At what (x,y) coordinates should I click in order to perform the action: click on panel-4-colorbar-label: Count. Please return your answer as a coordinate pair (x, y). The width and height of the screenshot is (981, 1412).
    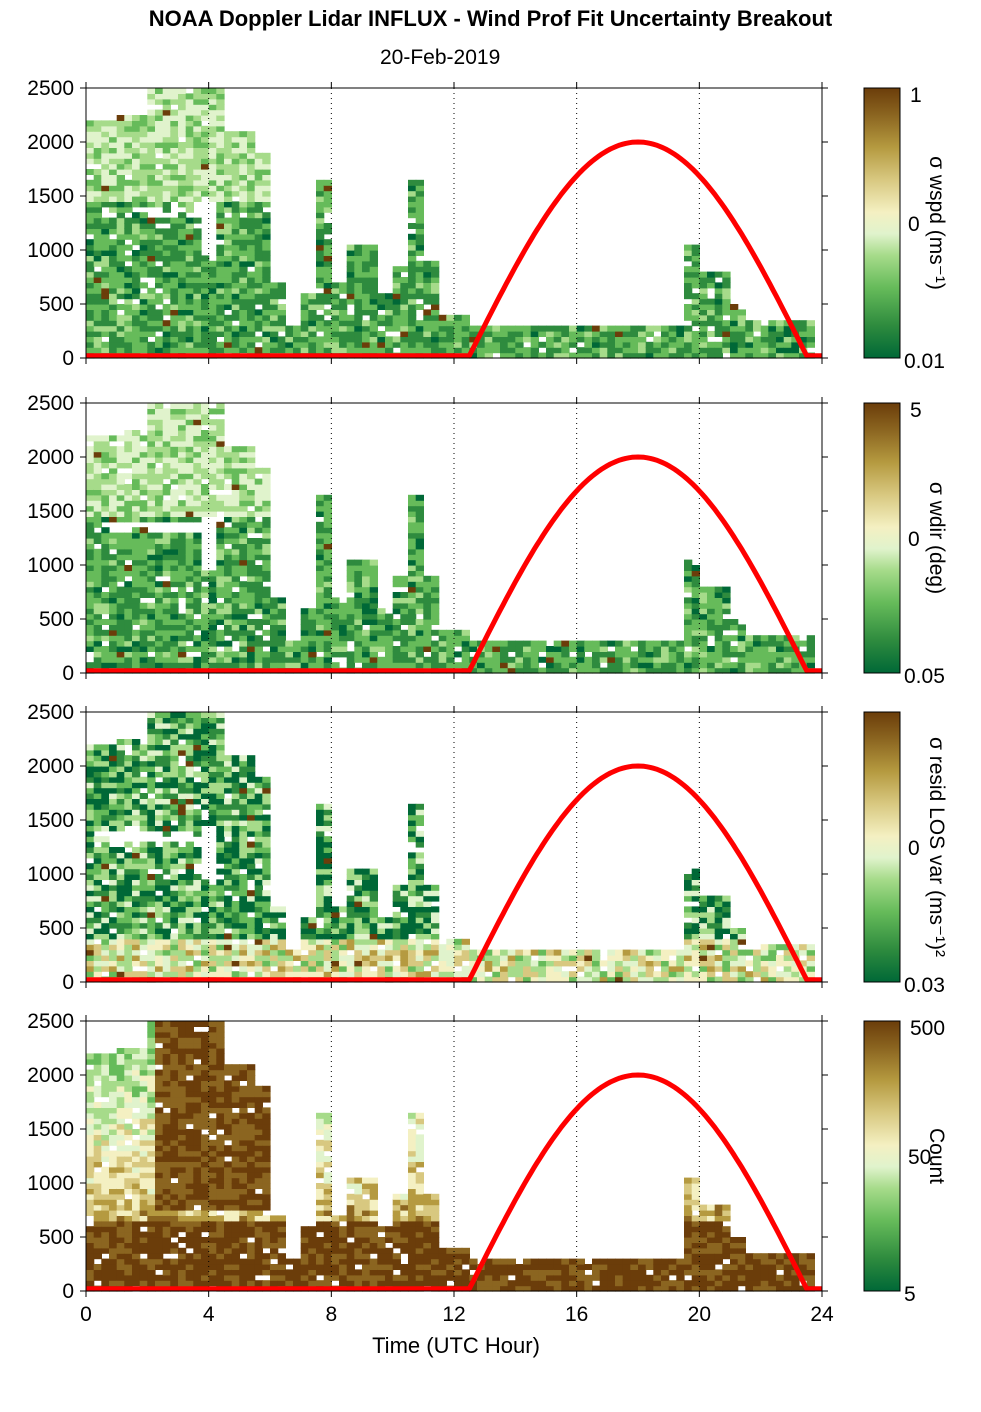
    Looking at the image, I should click on (936, 1156).